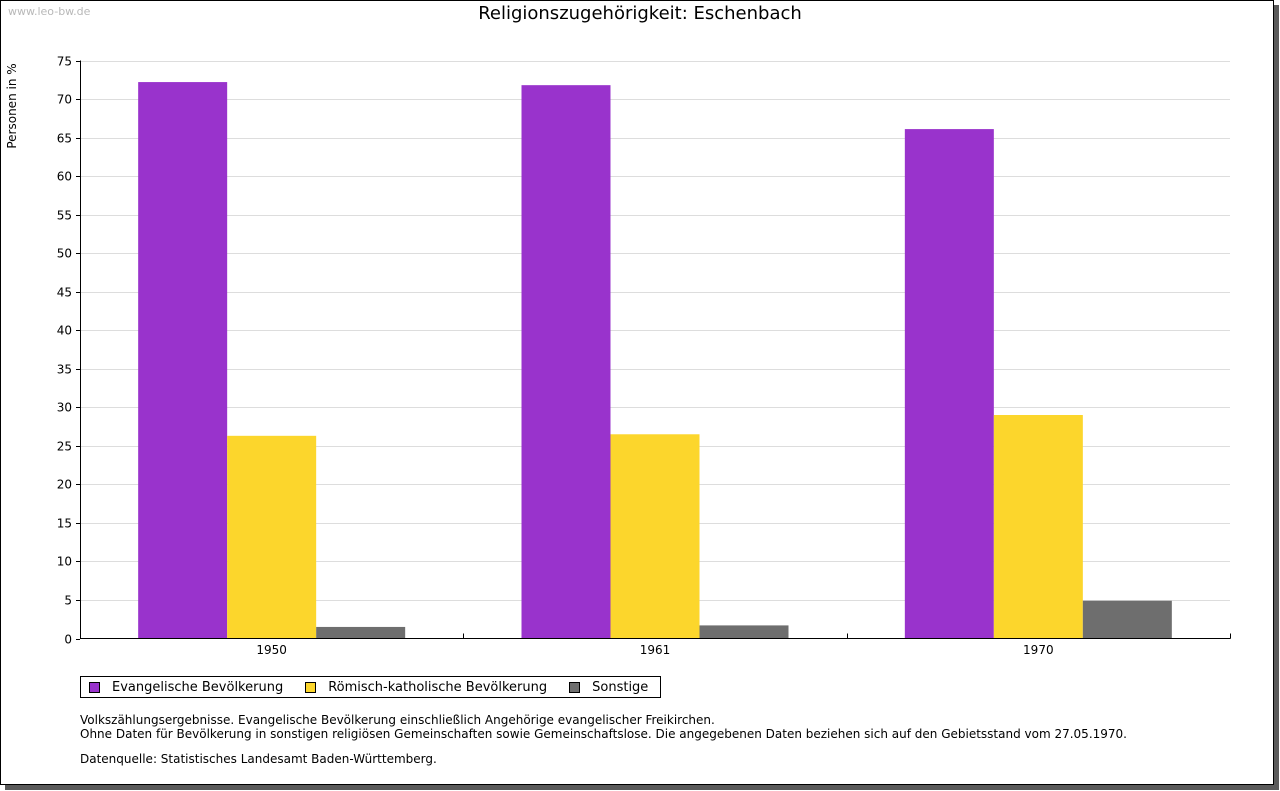 The image size is (1280, 791). Describe the element at coordinates (620, 687) in the screenshot. I see `legend-label: Sonstige` at that location.